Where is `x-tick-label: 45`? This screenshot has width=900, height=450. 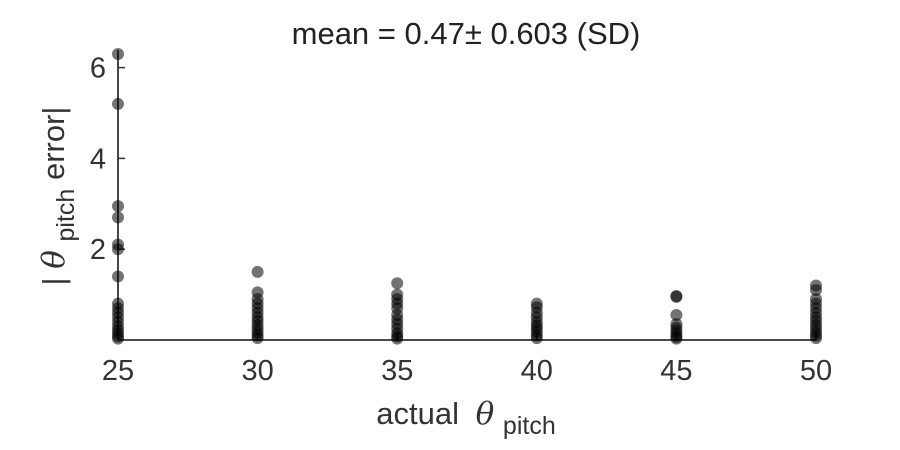
x-tick-label: 45 is located at coordinates (676, 371).